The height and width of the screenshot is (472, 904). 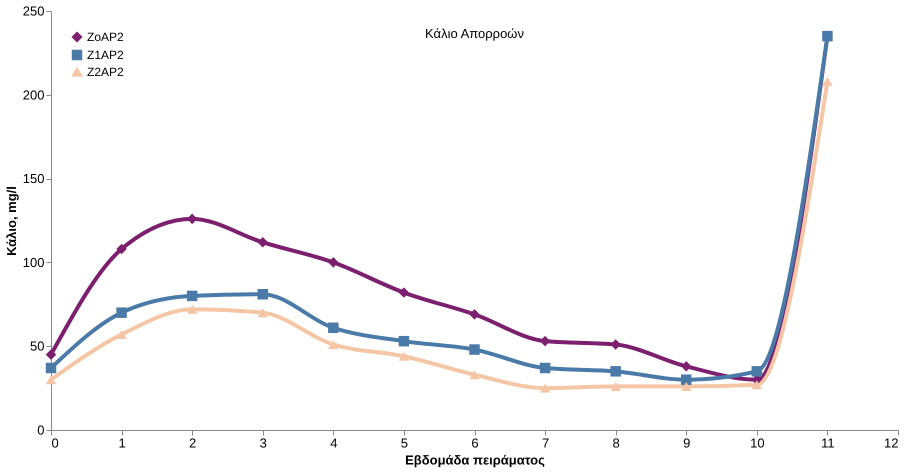 What do you see at coordinates (334, 443) in the screenshot?
I see `x-tick-label: 4` at bounding box center [334, 443].